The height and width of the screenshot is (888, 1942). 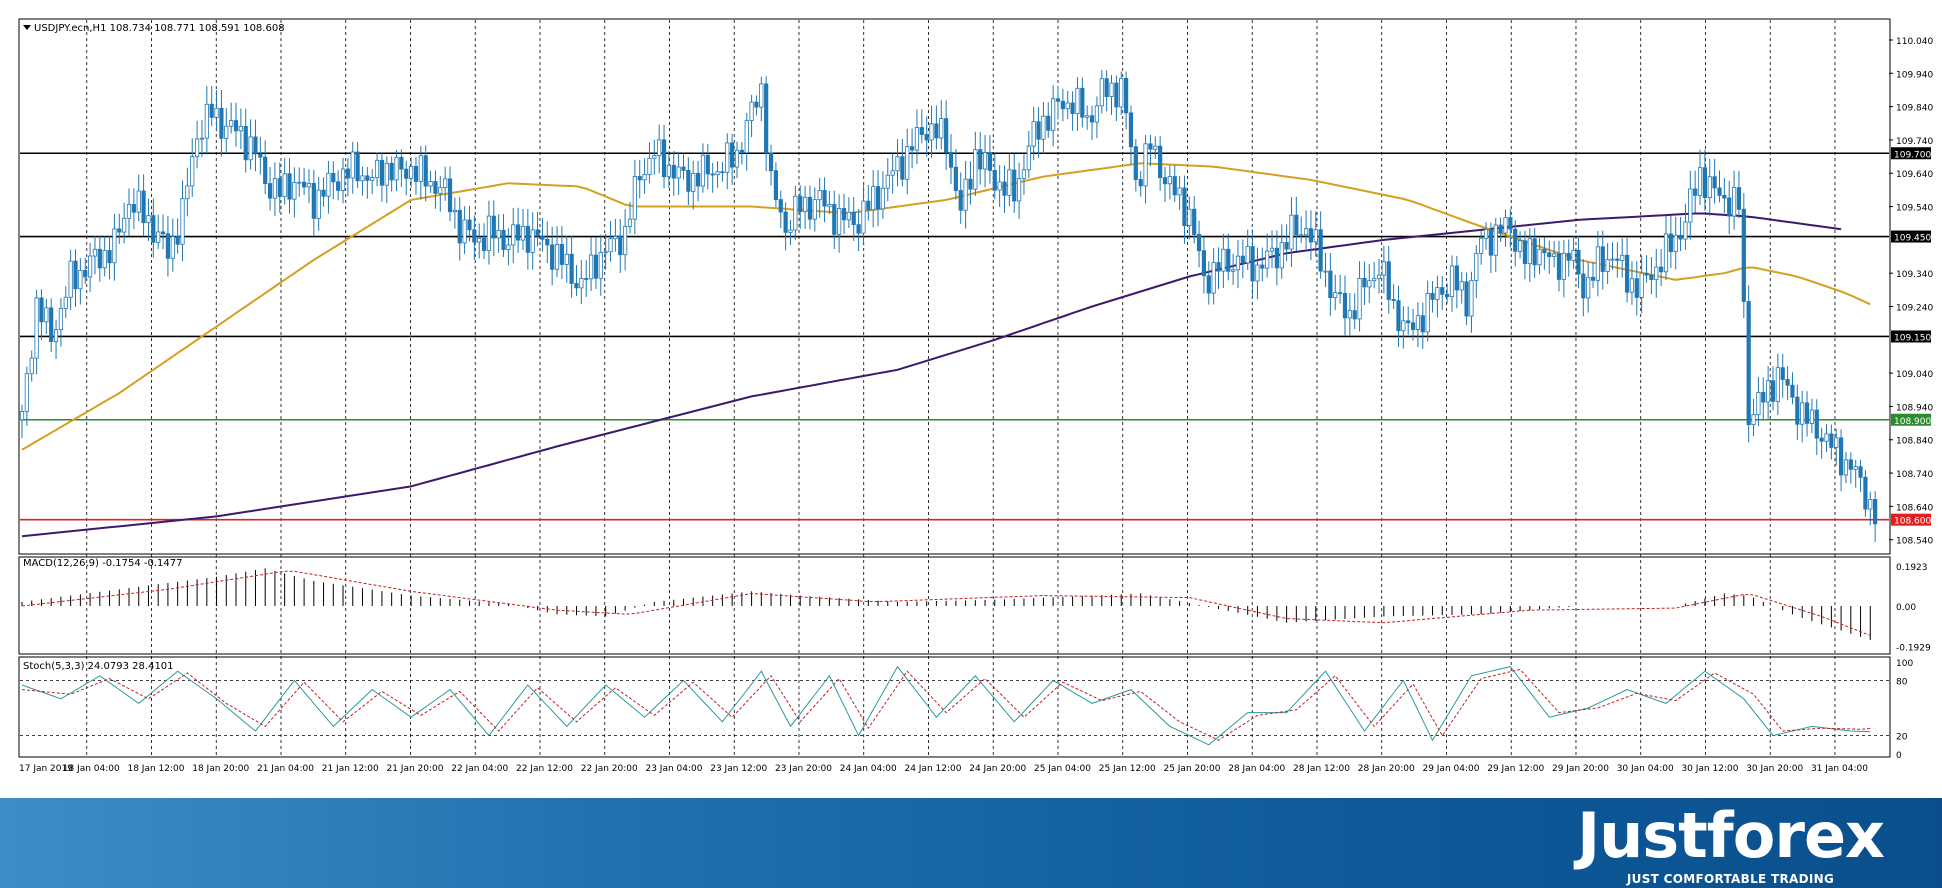 I want to click on macd-indicator: 0.1923 0.00 -0.1929, so click(x=976, y=608).